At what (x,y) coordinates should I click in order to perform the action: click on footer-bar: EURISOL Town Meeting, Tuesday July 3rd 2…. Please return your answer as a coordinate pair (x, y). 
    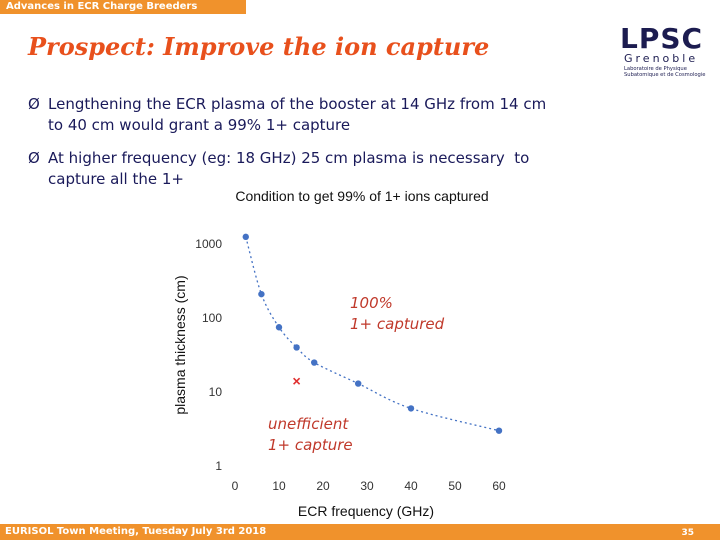
    Looking at the image, I should click on (360, 532).